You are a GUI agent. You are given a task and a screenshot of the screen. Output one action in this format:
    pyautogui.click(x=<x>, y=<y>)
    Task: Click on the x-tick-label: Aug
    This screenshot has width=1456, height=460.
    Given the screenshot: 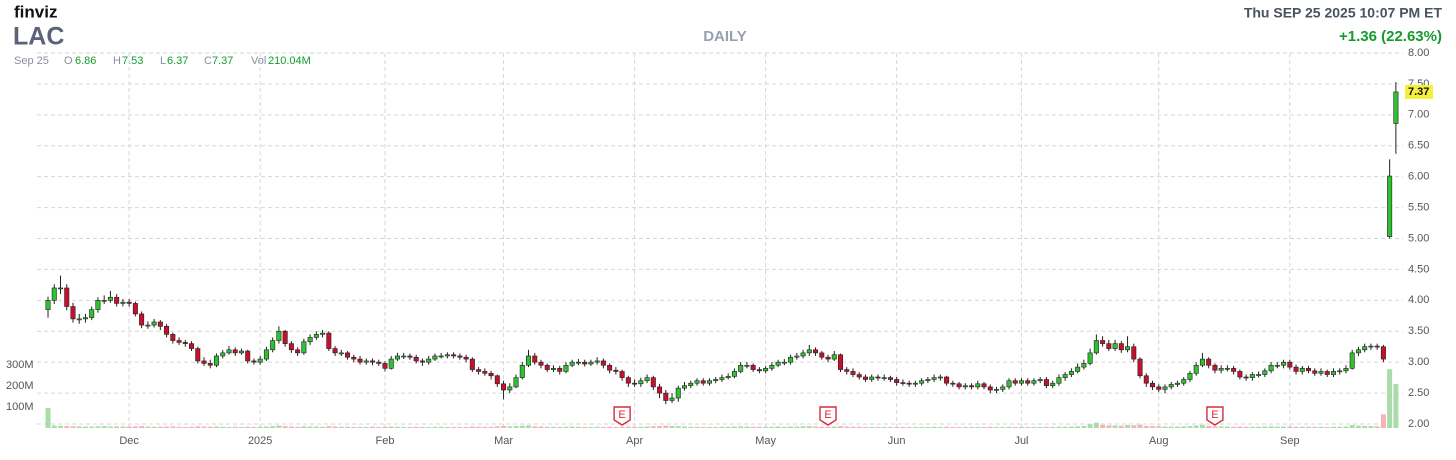 What is the action you would take?
    pyautogui.click(x=1159, y=441)
    